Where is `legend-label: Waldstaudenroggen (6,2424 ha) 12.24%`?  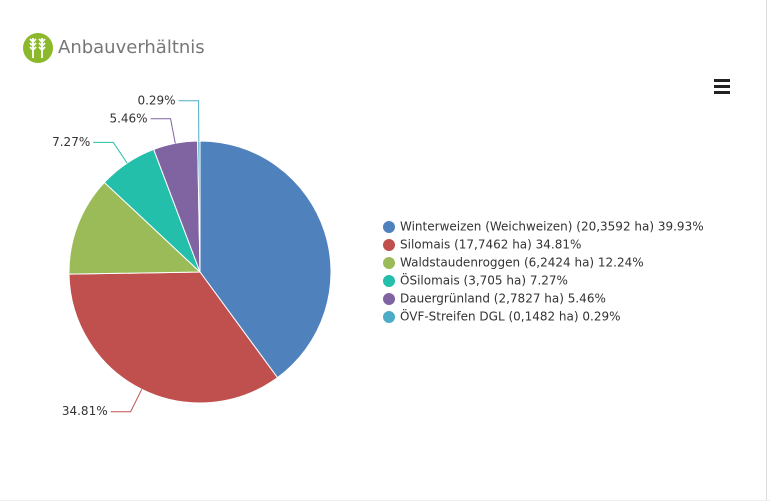 legend-label: Waldstaudenroggen (6,2424 ha) 12.24% is located at coordinates (522, 263).